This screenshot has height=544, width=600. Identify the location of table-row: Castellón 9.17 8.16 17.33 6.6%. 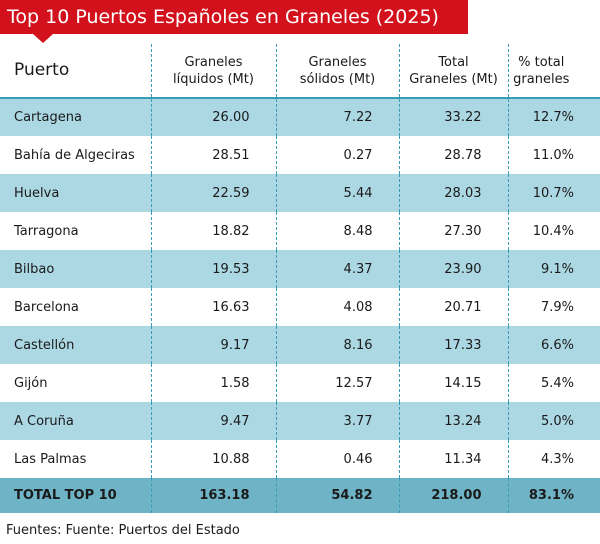
(300, 345).